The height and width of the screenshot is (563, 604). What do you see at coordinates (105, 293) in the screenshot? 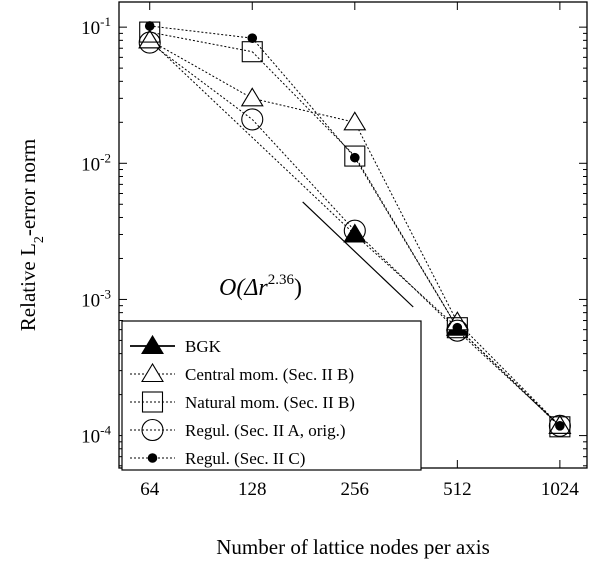
I see `y-tick-exponent: -3` at bounding box center [105, 293].